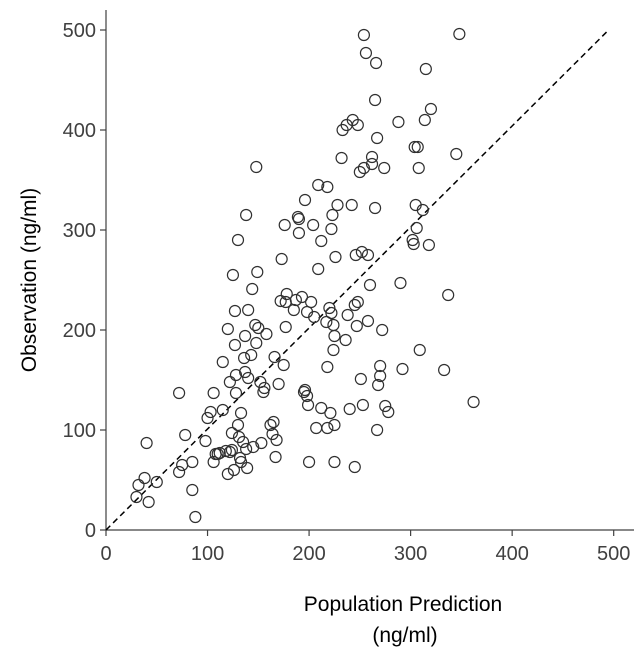  Describe the element at coordinates (207, 554) in the screenshot. I see `x-tick-label: 100` at that location.